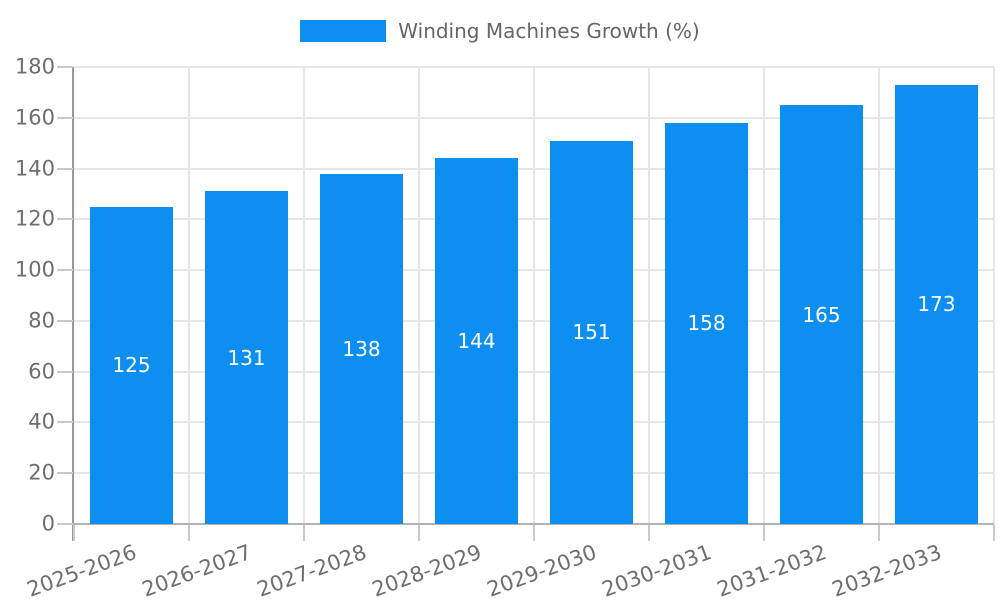 This screenshot has width=1000, height=600. Describe the element at coordinates (41, 371) in the screenshot. I see `y-tick-label: 60` at that location.